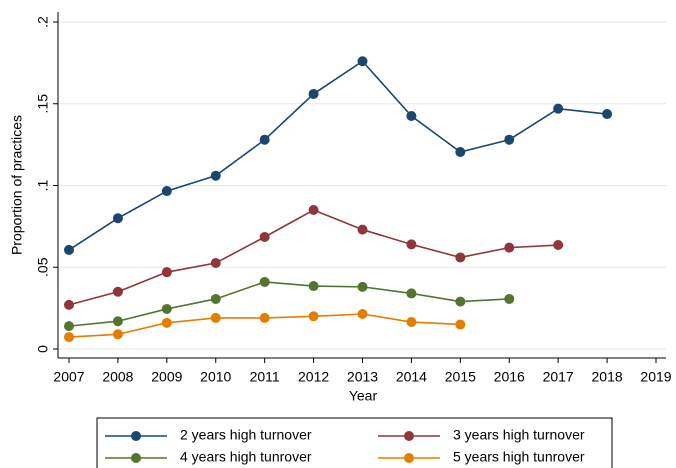 This screenshot has width=676, height=468. Describe the element at coordinates (43, 104) in the screenshot. I see `y-tick-label: .15` at that location.